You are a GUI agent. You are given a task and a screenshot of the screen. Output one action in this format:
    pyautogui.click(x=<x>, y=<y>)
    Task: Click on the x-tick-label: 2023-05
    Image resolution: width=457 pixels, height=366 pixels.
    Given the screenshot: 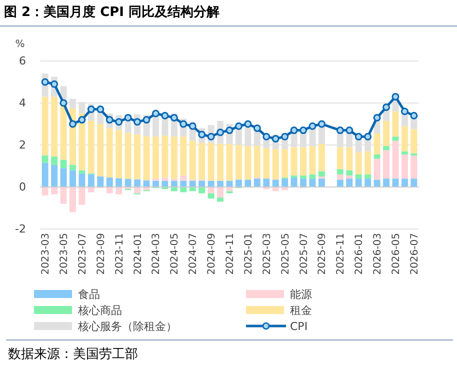 What is the action you would take?
    pyautogui.click(x=64, y=254)
    